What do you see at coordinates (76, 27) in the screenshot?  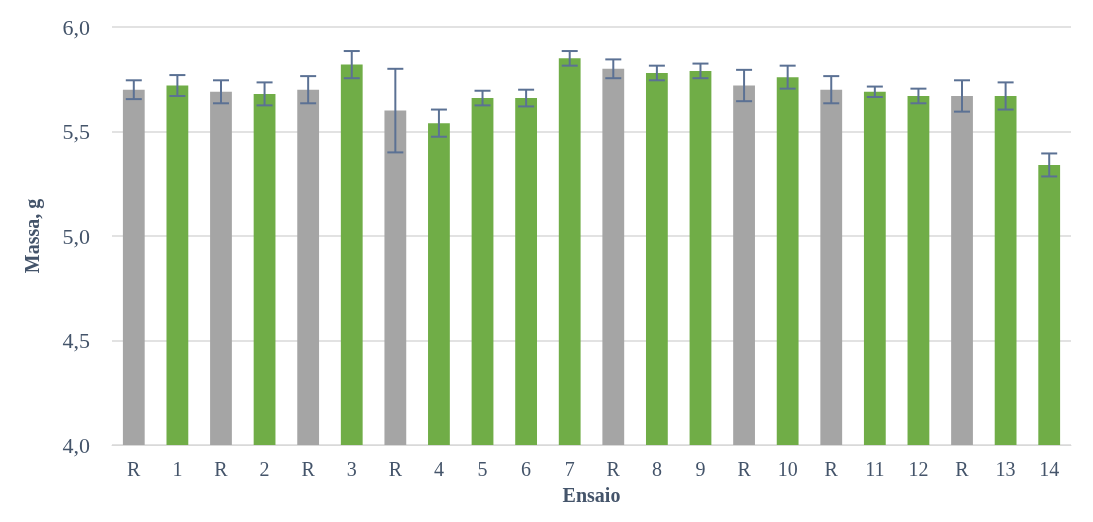 I see `y-tick-label: 6,0` at bounding box center [76, 27].